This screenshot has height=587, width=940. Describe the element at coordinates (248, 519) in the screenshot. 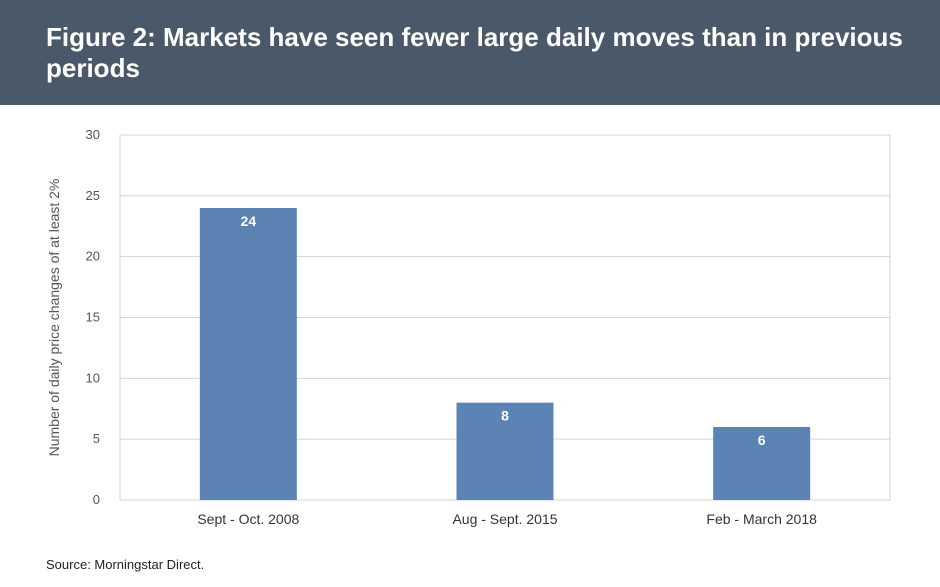

I see `x-tick-label: Sept - Oct. 2008` at that location.